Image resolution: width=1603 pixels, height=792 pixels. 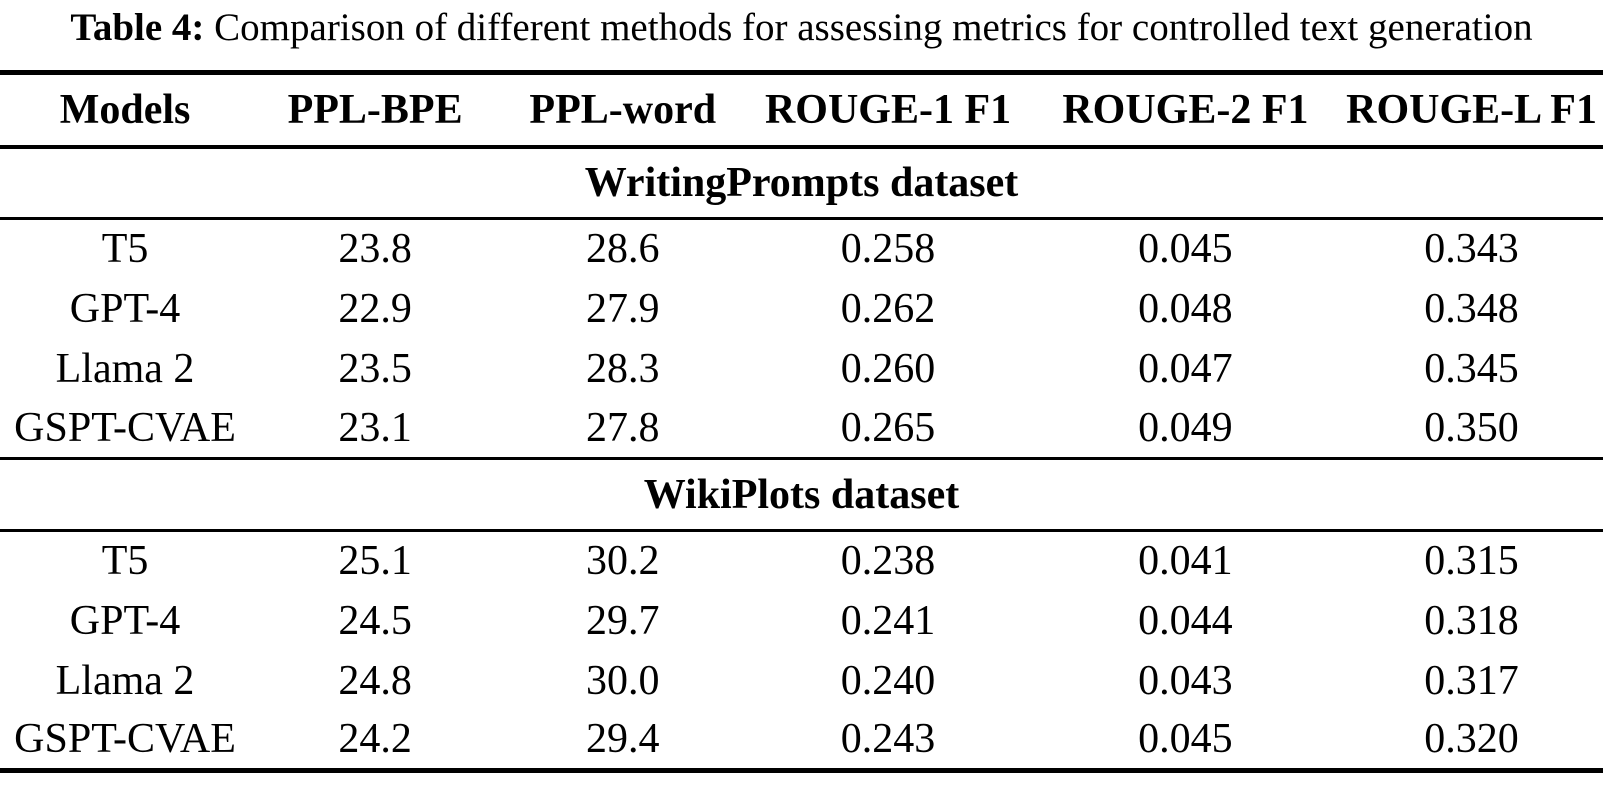 What do you see at coordinates (375, 109) in the screenshot?
I see `column-header-ppl-bpe: PPL-BPE` at bounding box center [375, 109].